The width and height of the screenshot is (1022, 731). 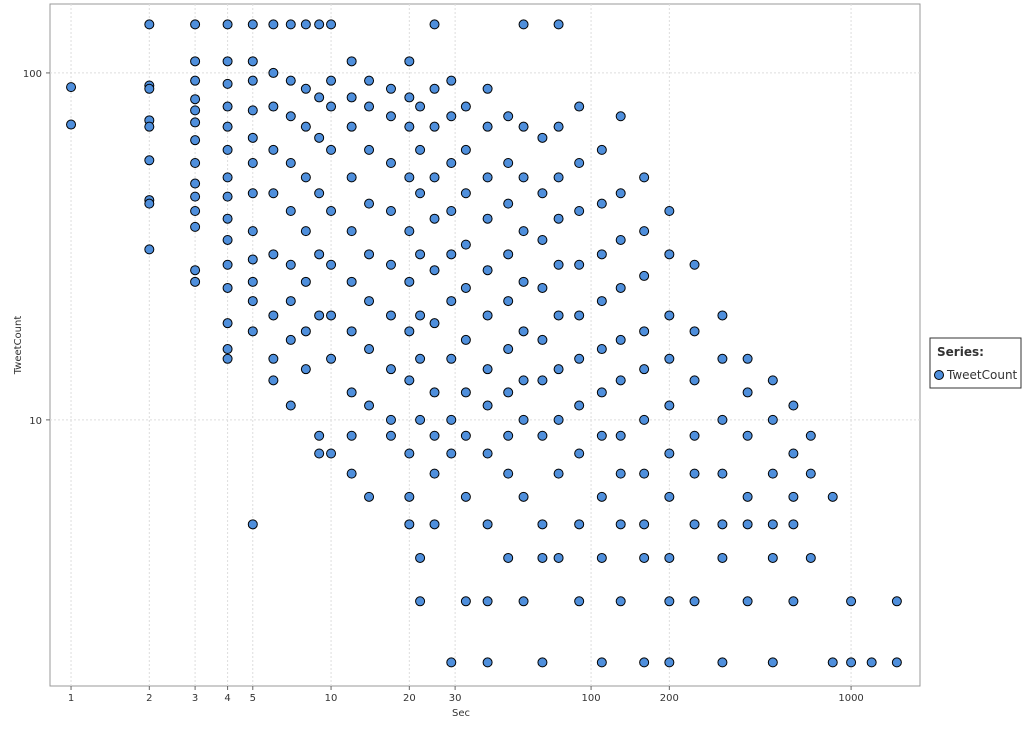 I want to click on x-tick-label: 30, so click(x=455, y=698).